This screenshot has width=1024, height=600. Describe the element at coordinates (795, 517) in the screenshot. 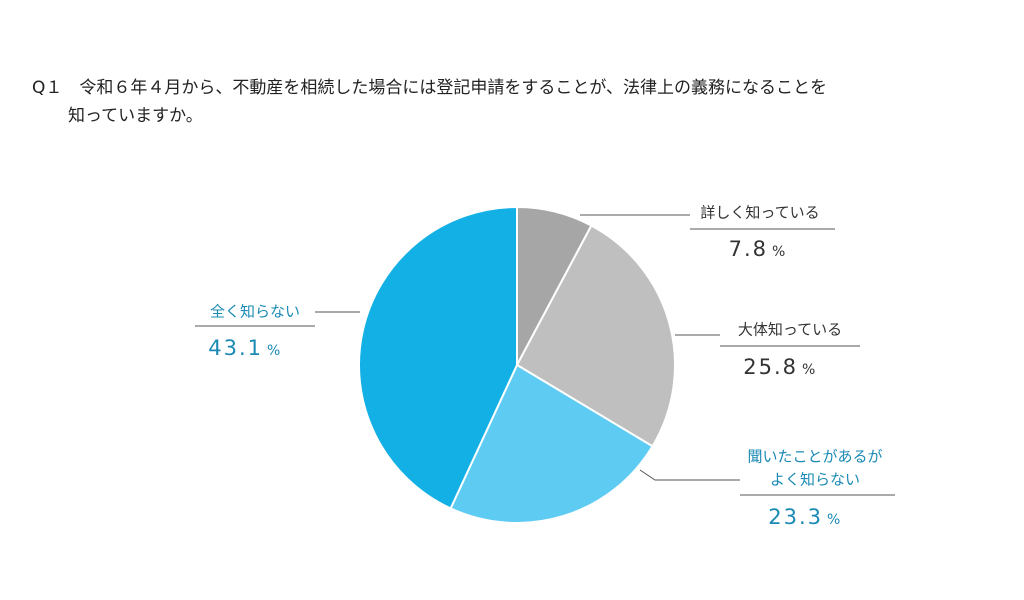

I see `value-label: 23.3` at that location.